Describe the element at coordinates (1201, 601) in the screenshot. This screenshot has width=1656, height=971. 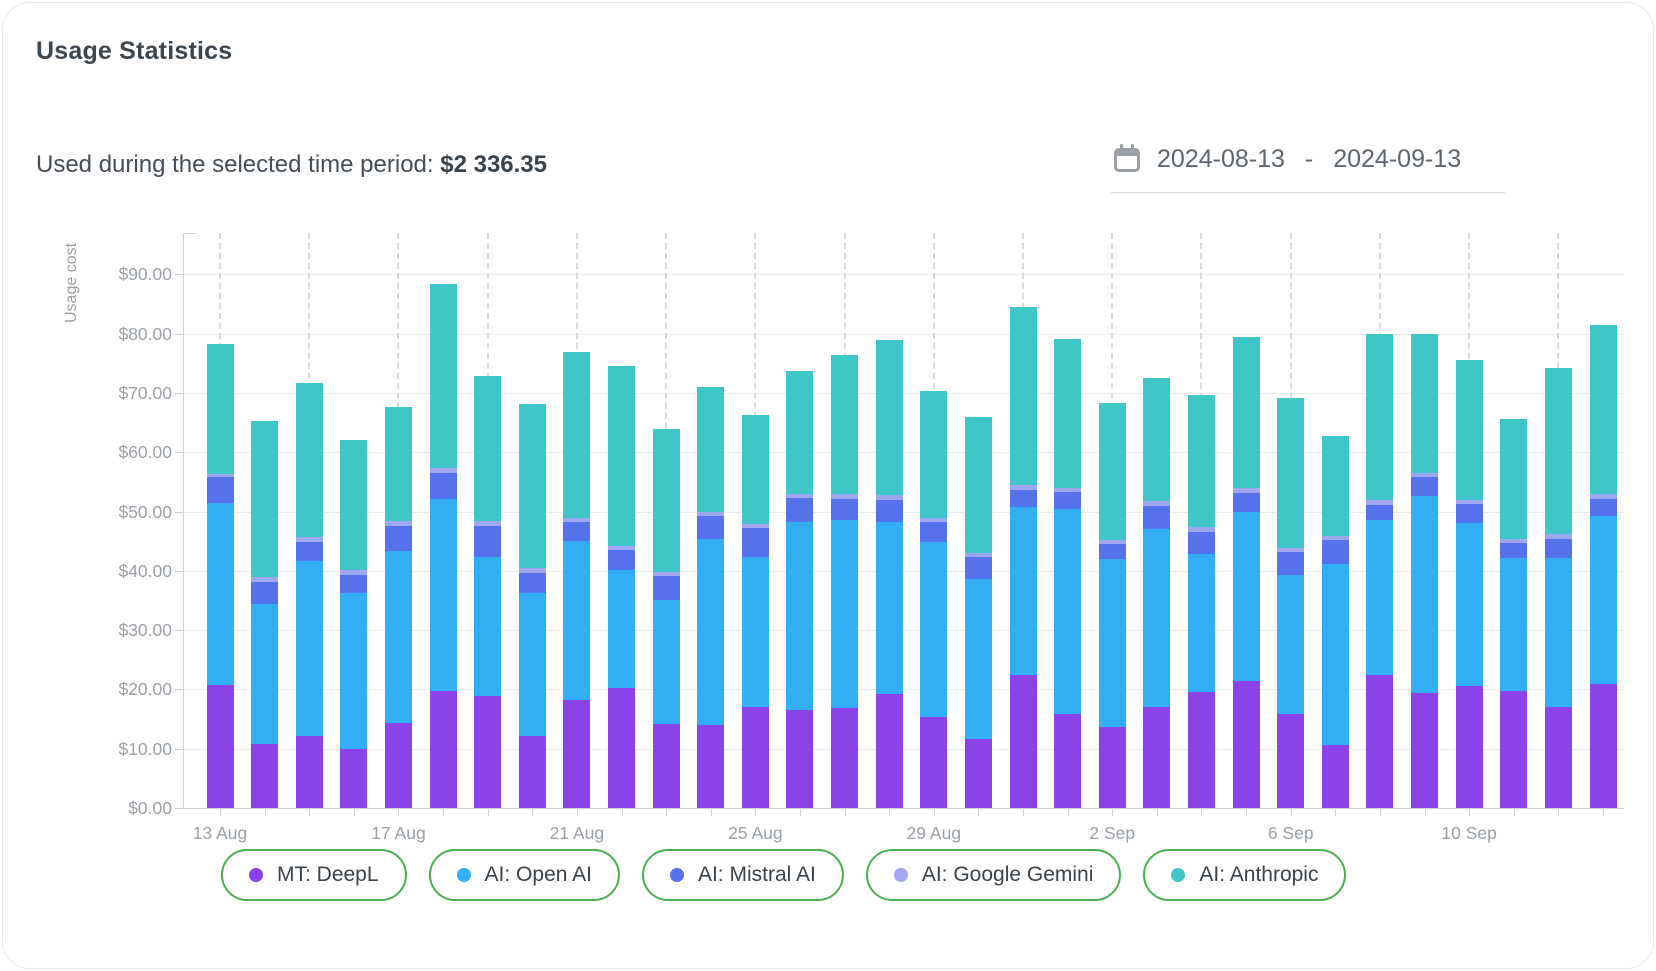
I see `bar-4-sep` at that location.